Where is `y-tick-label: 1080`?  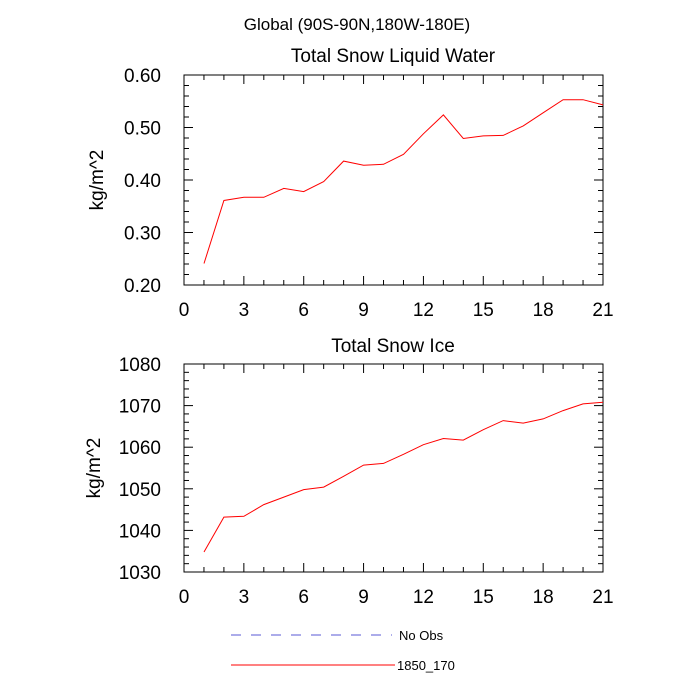
y-tick-label: 1080 is located at coordinates (140, 365).